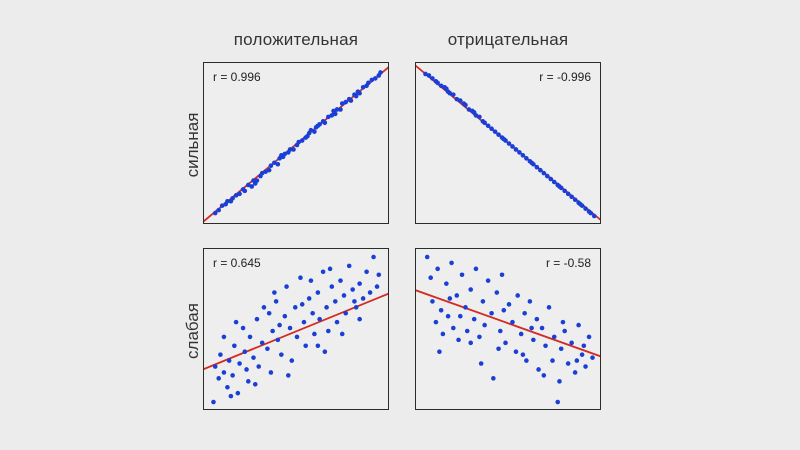 The height and width of the screenshot is (450, 800). I want to click on panel-weak-negative: r = -0.58, so click(508, 329).